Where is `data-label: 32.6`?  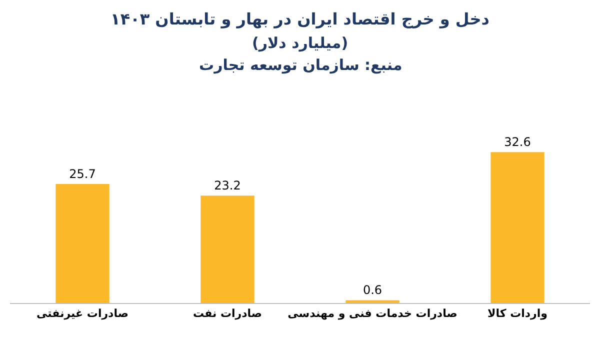 data-label: 32.6 is located at coordinates (517, 142).